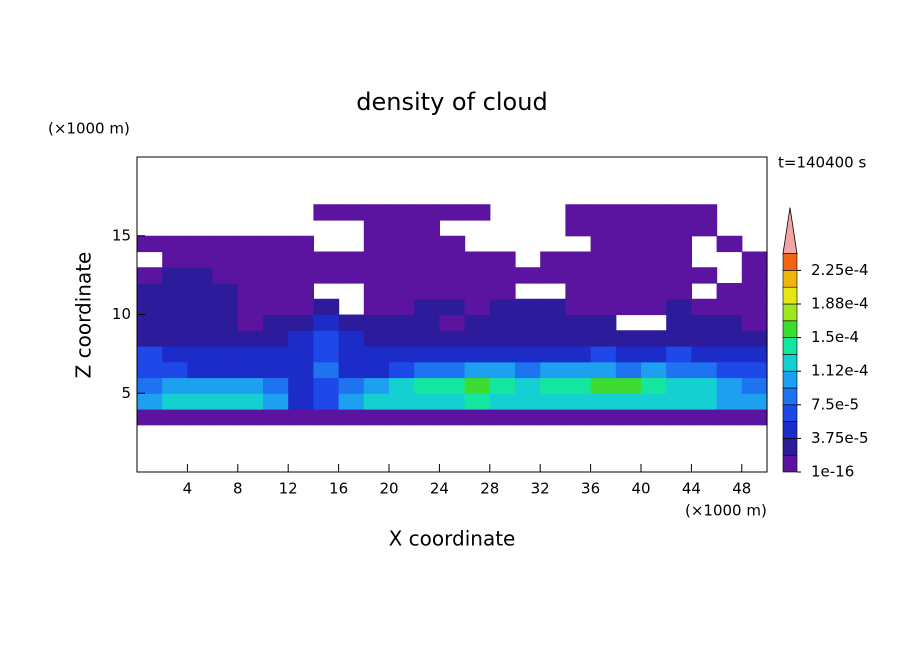  Describe the element at coordinates (835, 337) in the screenshot. I see `colorbar-tick-label: 1.5e-4` at that location.